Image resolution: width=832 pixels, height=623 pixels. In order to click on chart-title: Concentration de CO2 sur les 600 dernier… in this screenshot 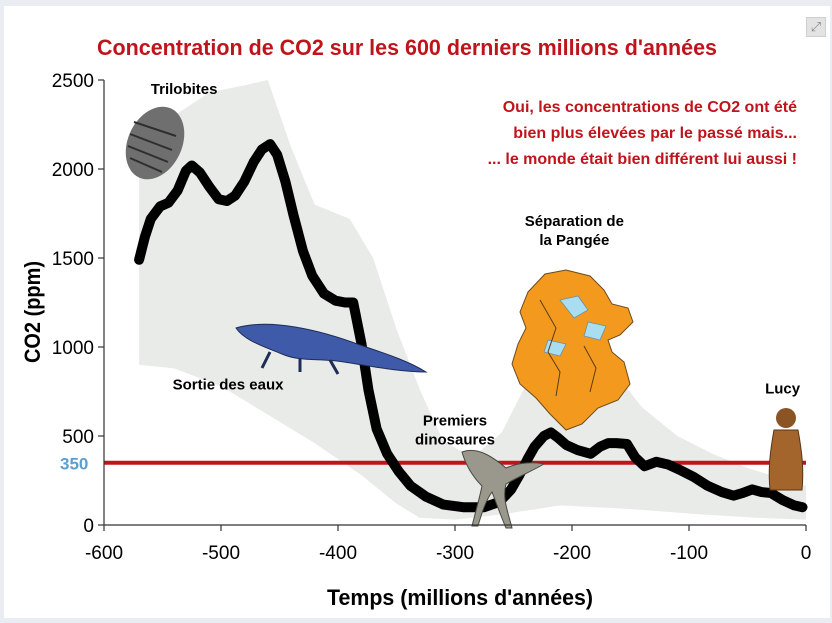, I will do `click(407, 47)`.